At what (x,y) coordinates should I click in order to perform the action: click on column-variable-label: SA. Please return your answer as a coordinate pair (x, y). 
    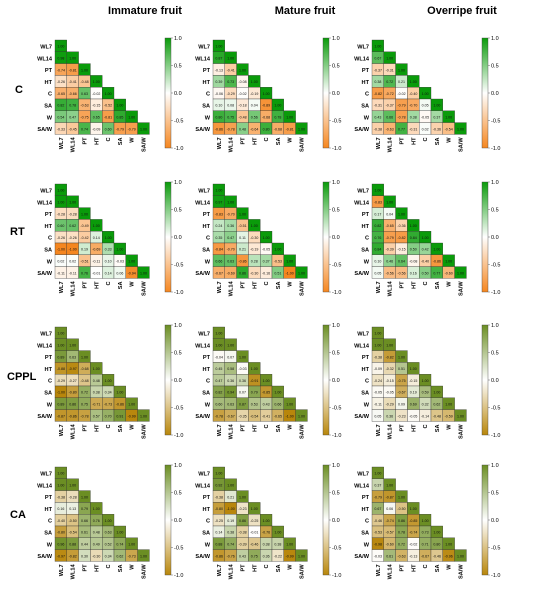
    Looking at the image, I should click on (279, 285).